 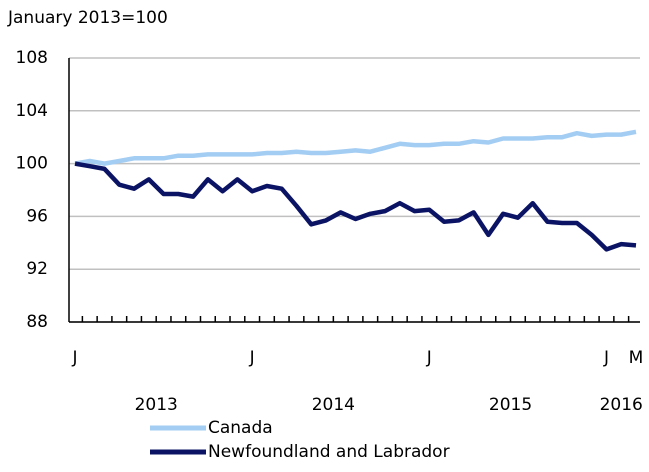 I want to click on x-tick-label: M, so click(x=636, y=358).